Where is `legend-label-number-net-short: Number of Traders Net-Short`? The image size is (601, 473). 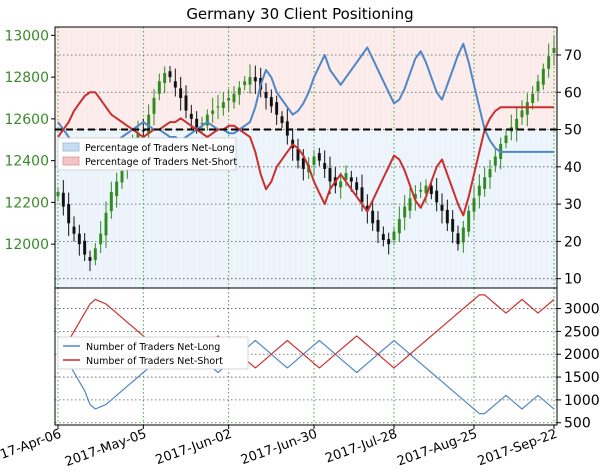
legend-label-number-net-short: Number of Traders Net-Short is located at coordinates (154, 361).